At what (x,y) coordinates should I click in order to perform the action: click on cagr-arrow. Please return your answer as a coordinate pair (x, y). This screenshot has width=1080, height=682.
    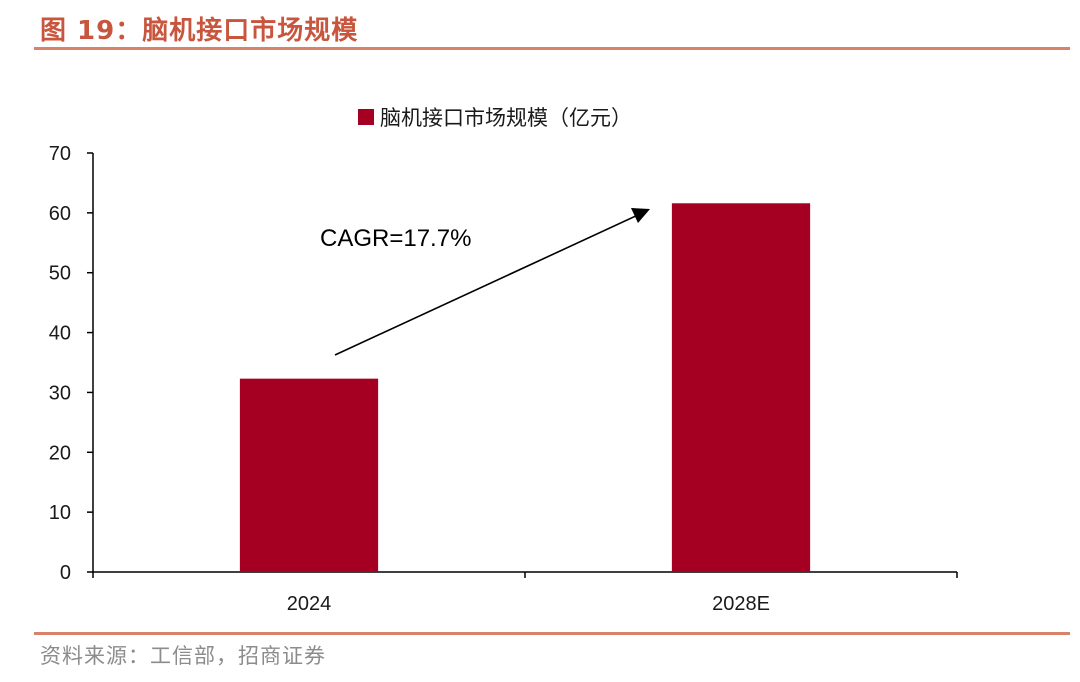
    Looking at the image, I should click on (486, 285).